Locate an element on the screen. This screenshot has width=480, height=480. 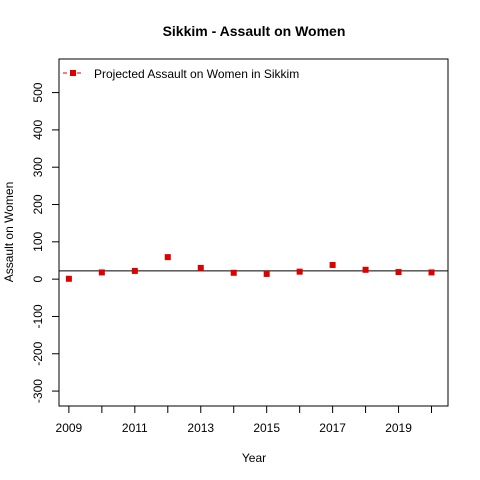
y-tick-label: 400 is located at coordinates (38, 130).